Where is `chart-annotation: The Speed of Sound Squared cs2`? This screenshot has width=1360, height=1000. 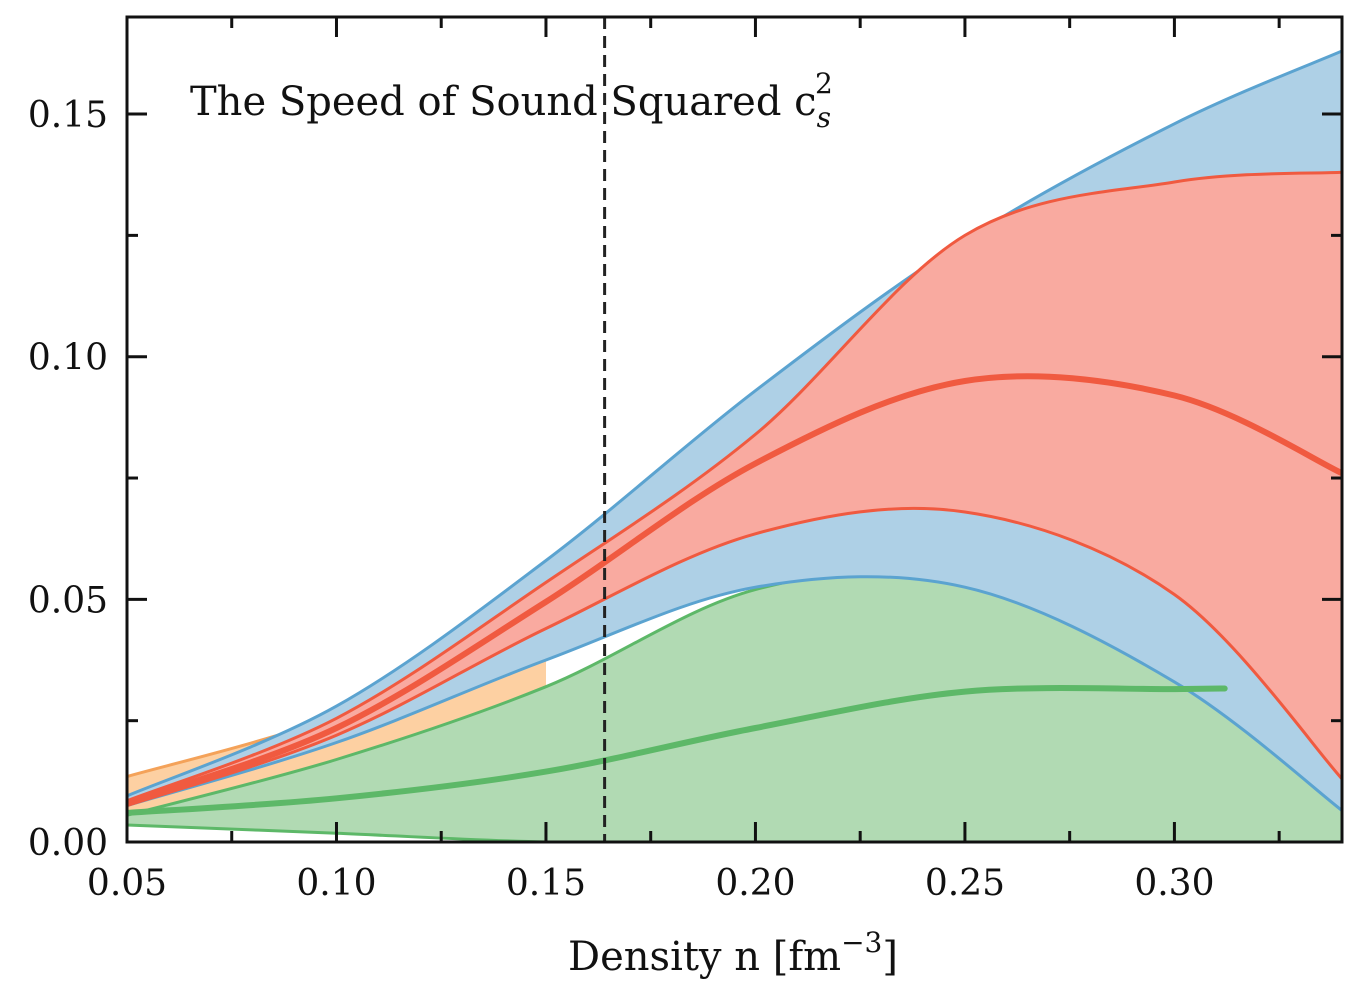 chart-annotation: The Speed of Sound Squared cs2 is located at coordinates (511, 100).